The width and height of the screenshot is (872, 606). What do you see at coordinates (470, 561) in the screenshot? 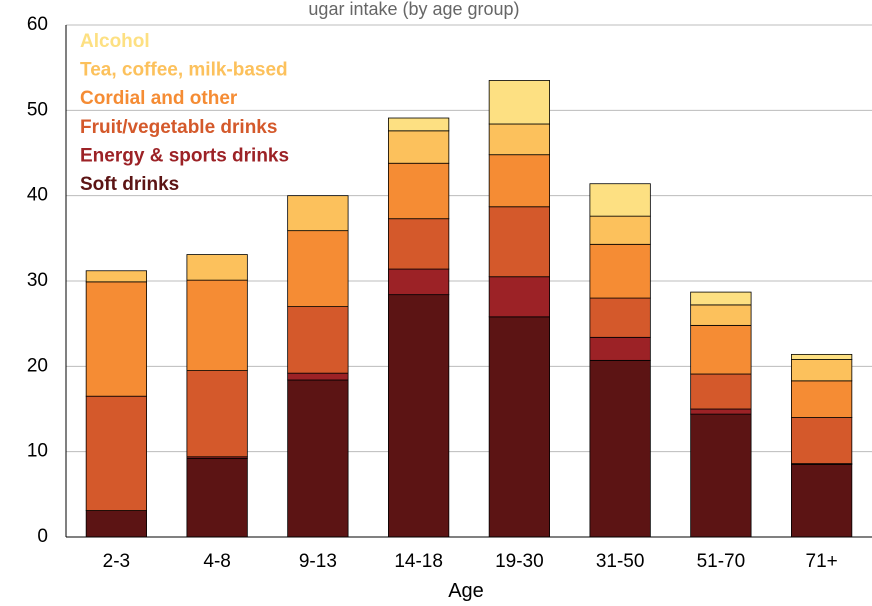
I see `x-axis-ticks: 2-3 4-8 9-13 14-18 19-30 31-50 51-70 71+` at bounding box center [470, 561].